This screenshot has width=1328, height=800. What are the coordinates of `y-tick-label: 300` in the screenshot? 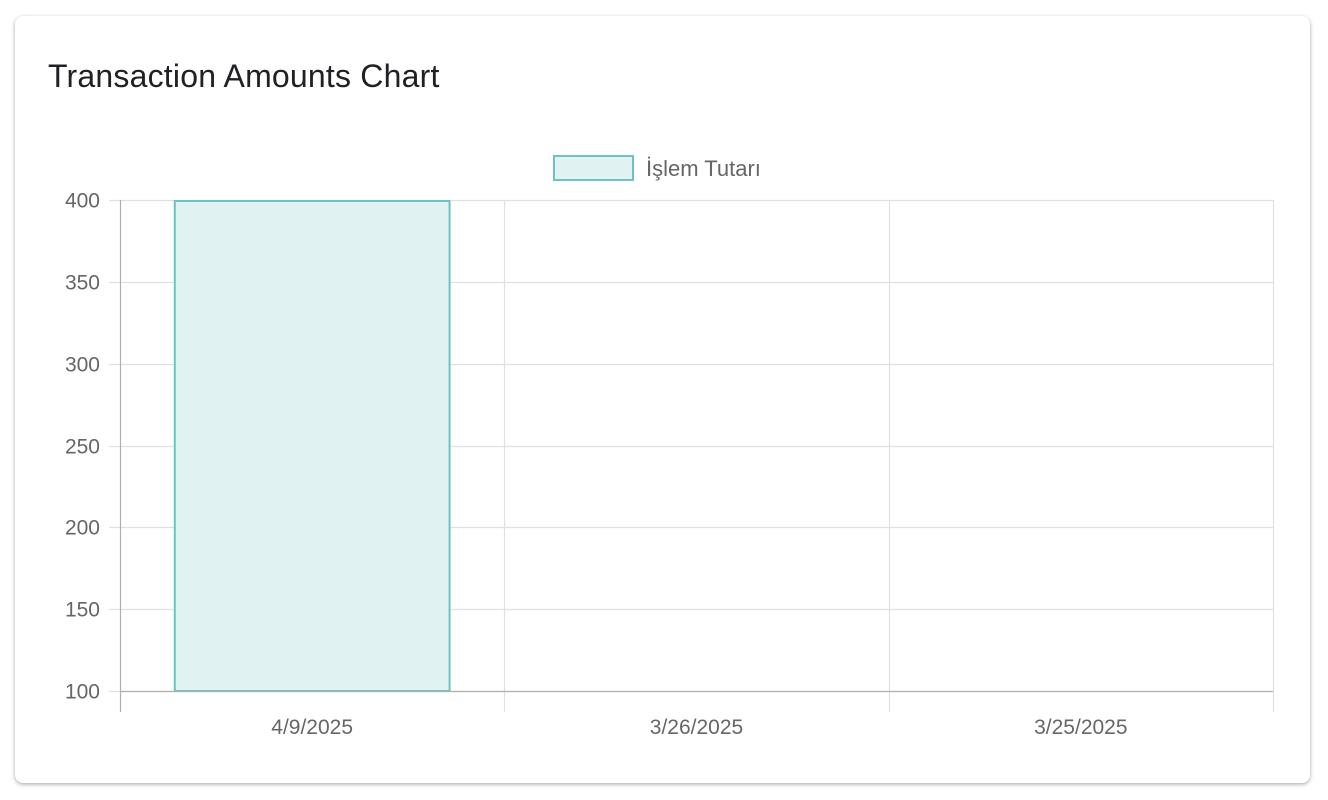 It's located at (82, 365).